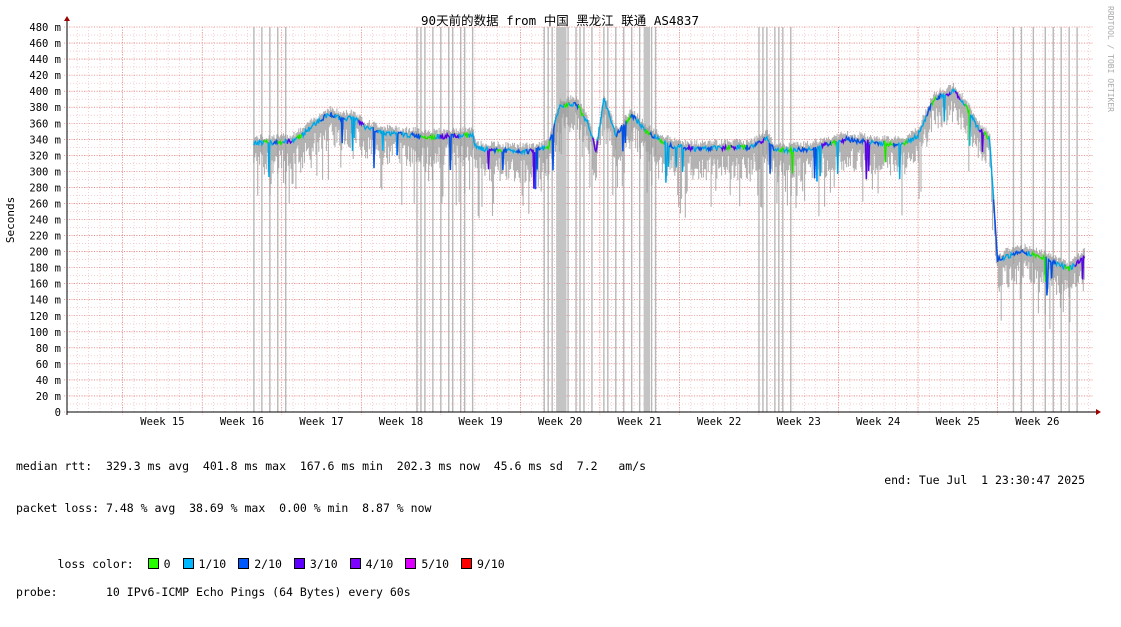 The height and width of the screenshot is (627, 1121). Describe the element at coordinates (45, 76) in the screenshot. I see `y-tick-label: 420 m` at that location.